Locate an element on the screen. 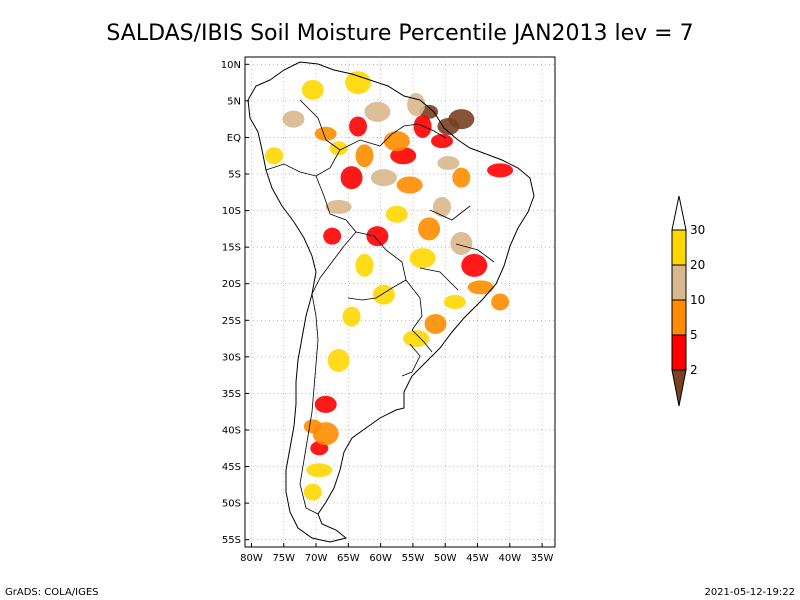 The width and height of the screenshot is (800, 600). lat-tick-label: 35S is located at coordinates (231, 394).